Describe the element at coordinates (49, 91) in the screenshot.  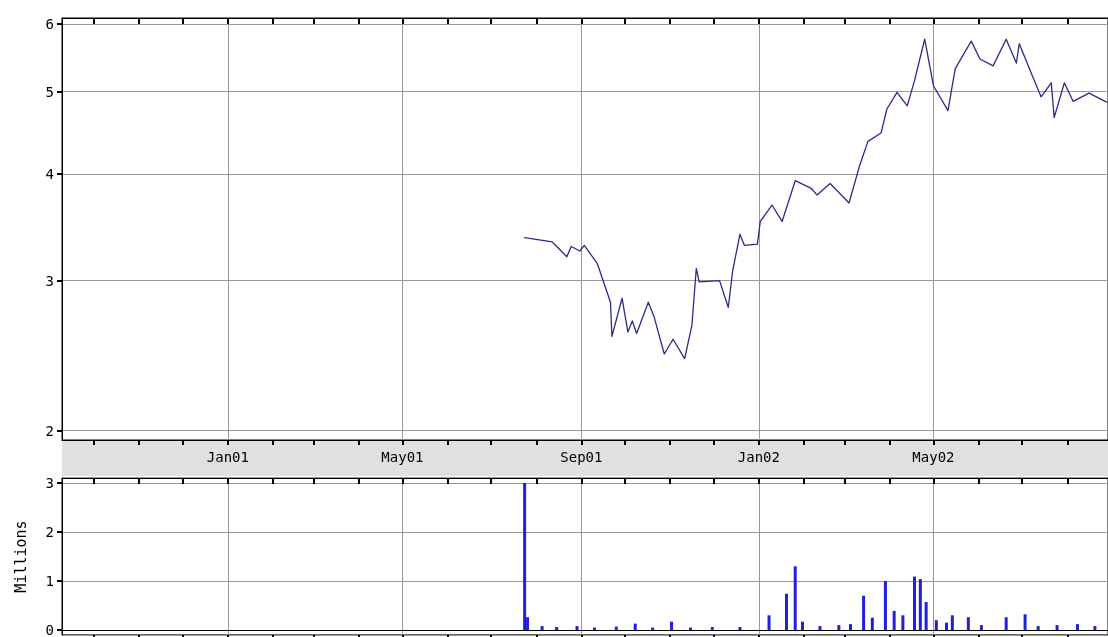
I see `y-tick-label: 5` at that location.